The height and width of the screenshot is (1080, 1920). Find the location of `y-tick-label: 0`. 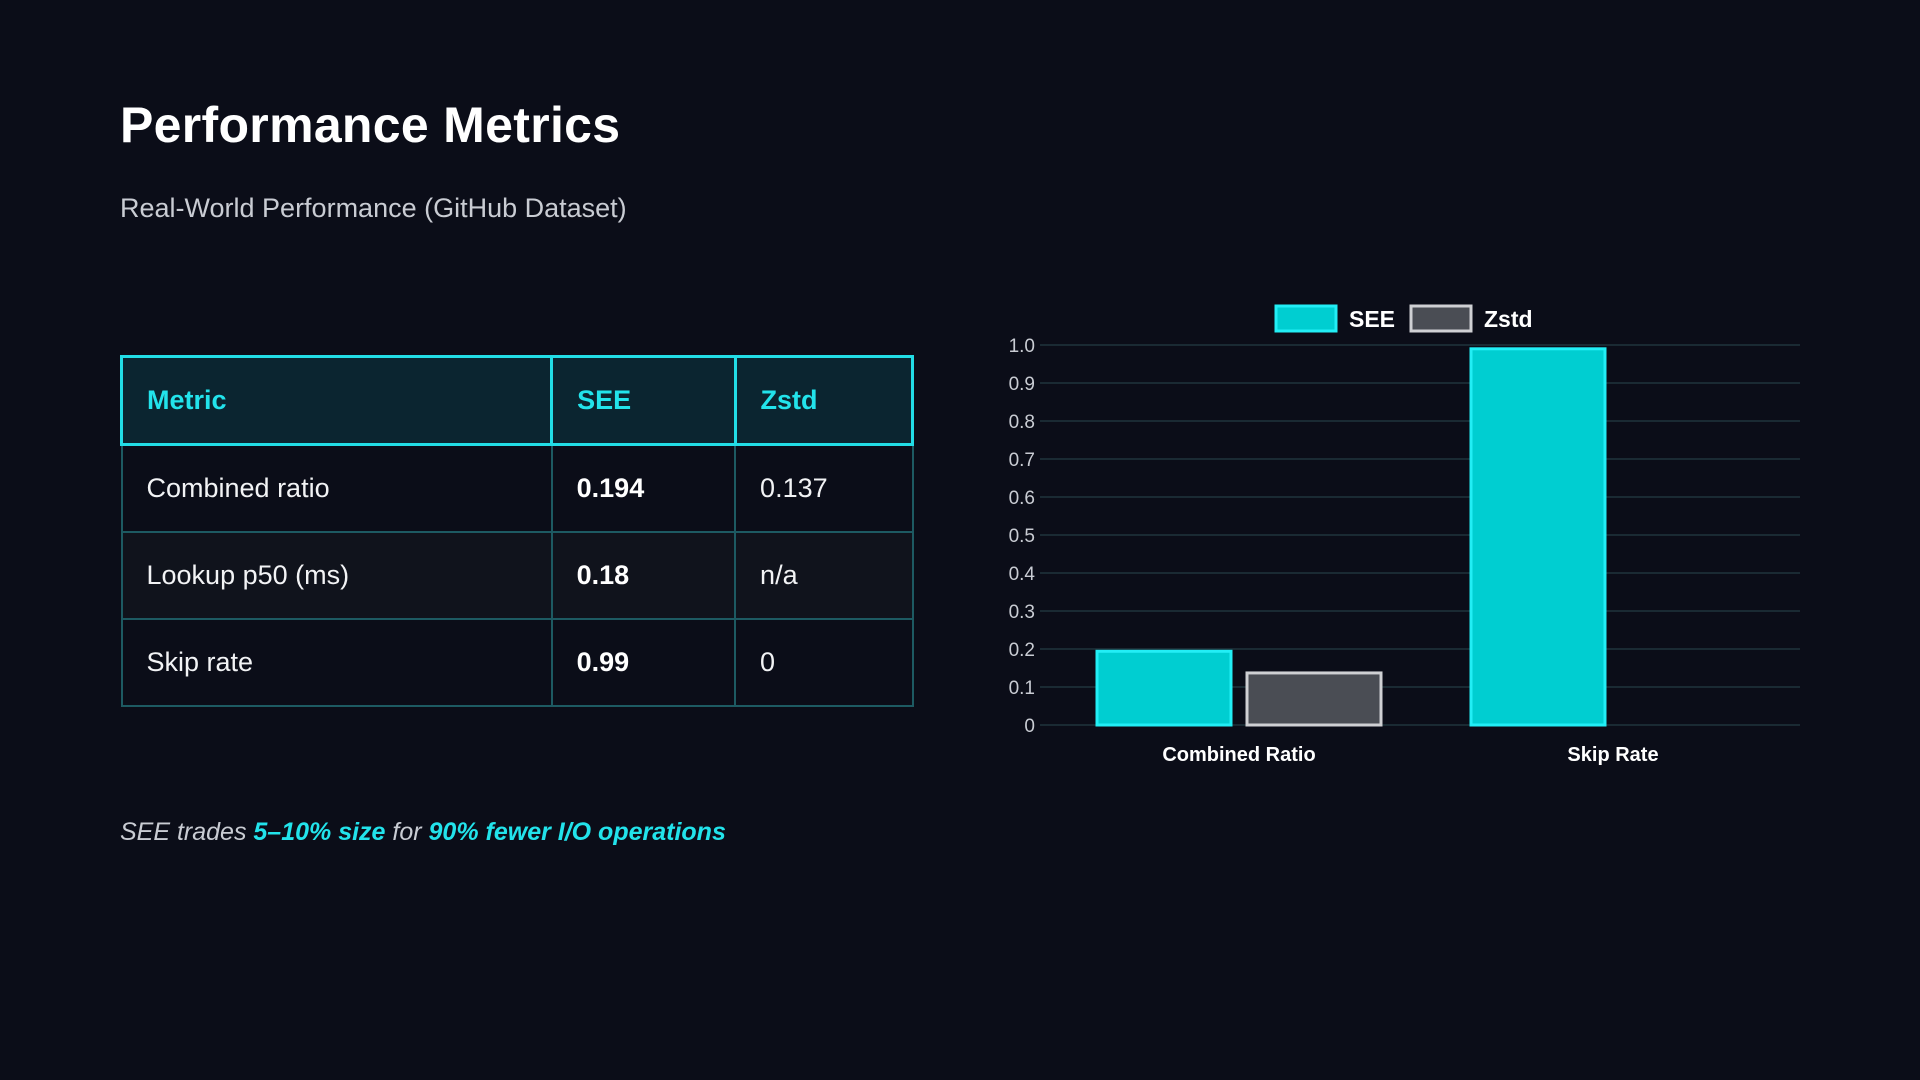

y-tick-label: 0 is located at coordinates (1029, 726).